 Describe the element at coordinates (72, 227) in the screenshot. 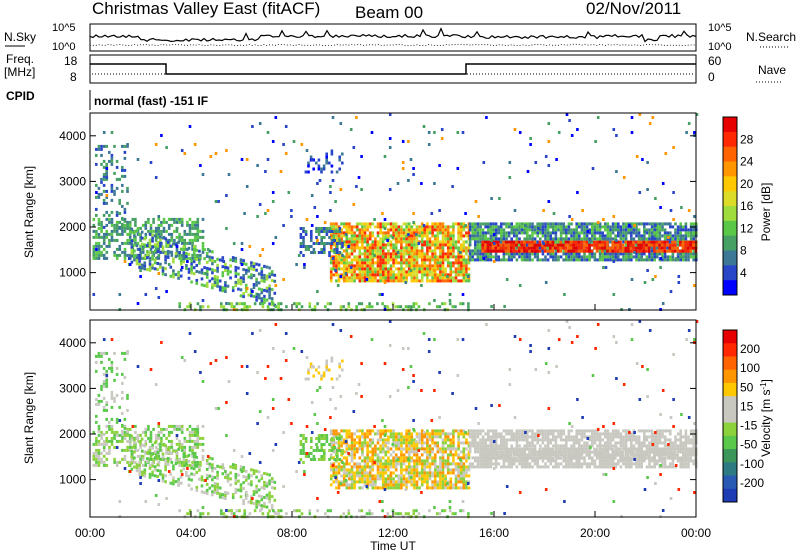

I see `y-tick-label: 2000` at that location.